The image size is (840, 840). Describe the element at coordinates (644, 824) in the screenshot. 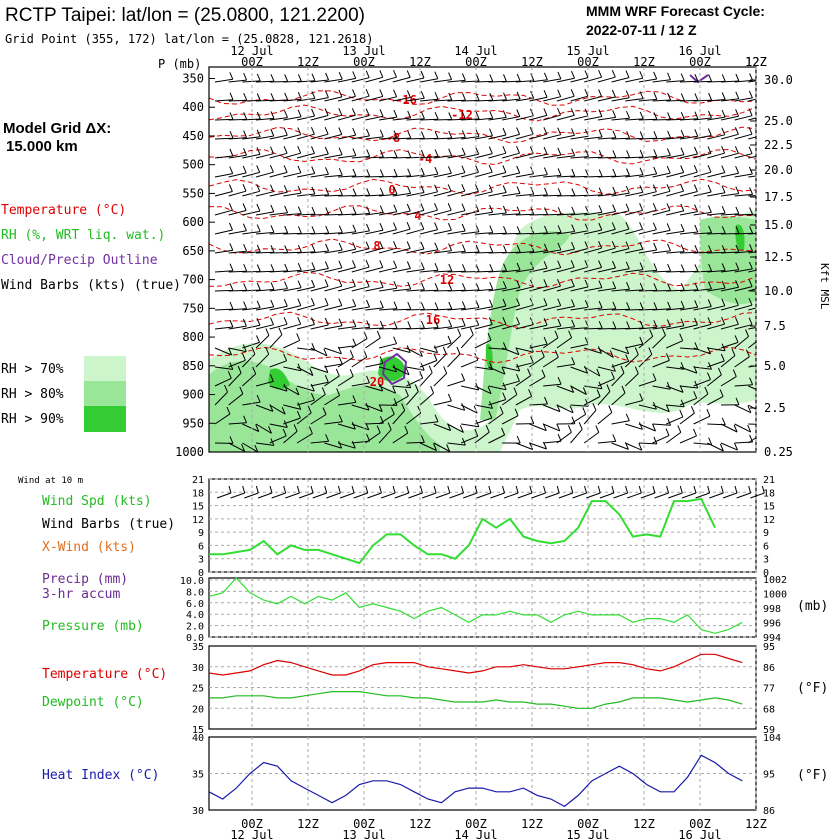

I see `bottom-hour-label: 12Z` at that location.